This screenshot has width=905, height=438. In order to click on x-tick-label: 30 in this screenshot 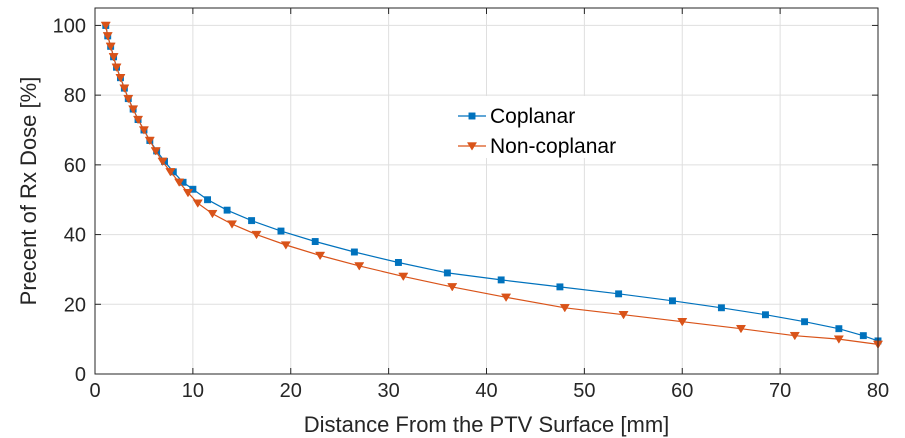, I will do `click(389, 391)`.